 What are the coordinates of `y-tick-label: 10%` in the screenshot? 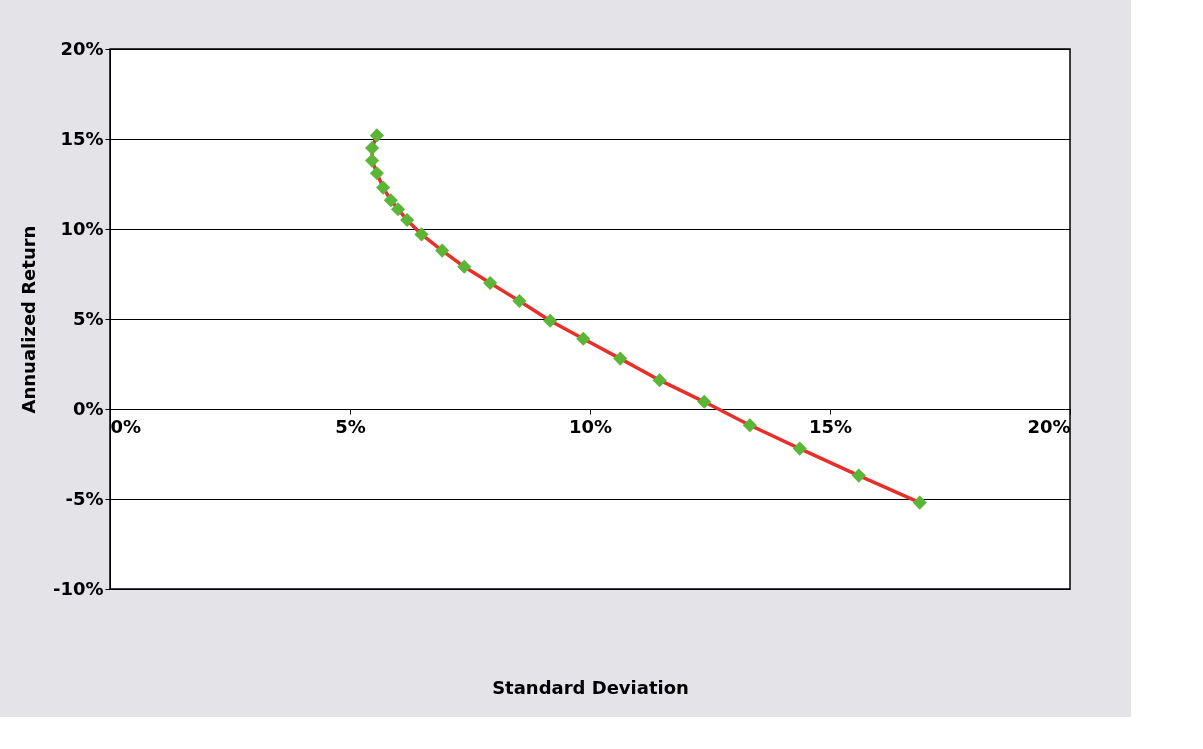 It's located at (82, 228).